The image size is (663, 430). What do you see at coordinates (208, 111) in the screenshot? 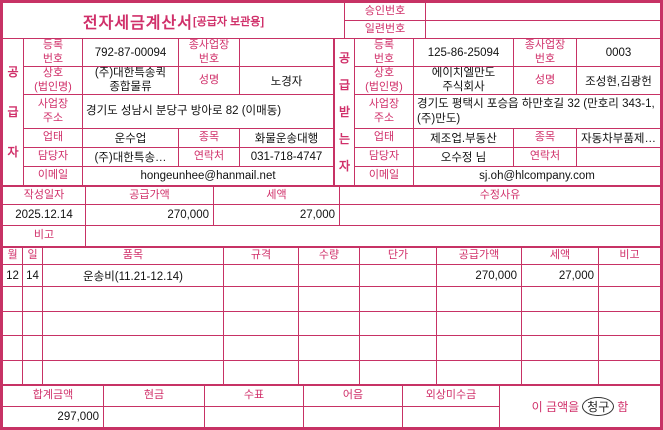
I see `supplier-address-value: 경기도 성남시 분당구 방아로 82 (이매동)` at bounding box center [208, 111].